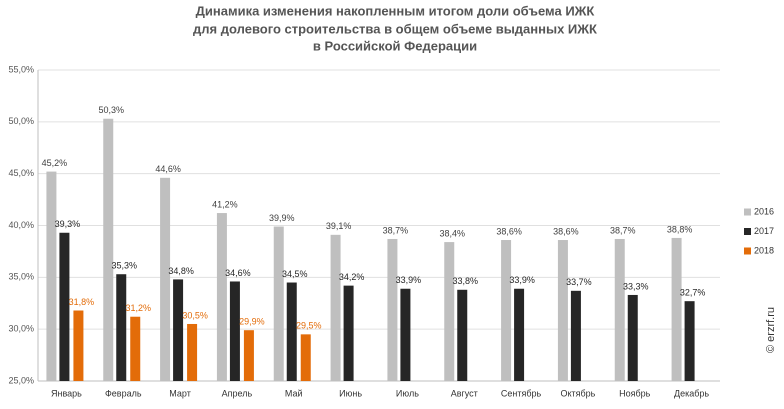 The height and width of the screenshot is (409, 784). Describe the element at coordinates (764, 211) in the screenshot. I see `legend-label: 2016` at that location.